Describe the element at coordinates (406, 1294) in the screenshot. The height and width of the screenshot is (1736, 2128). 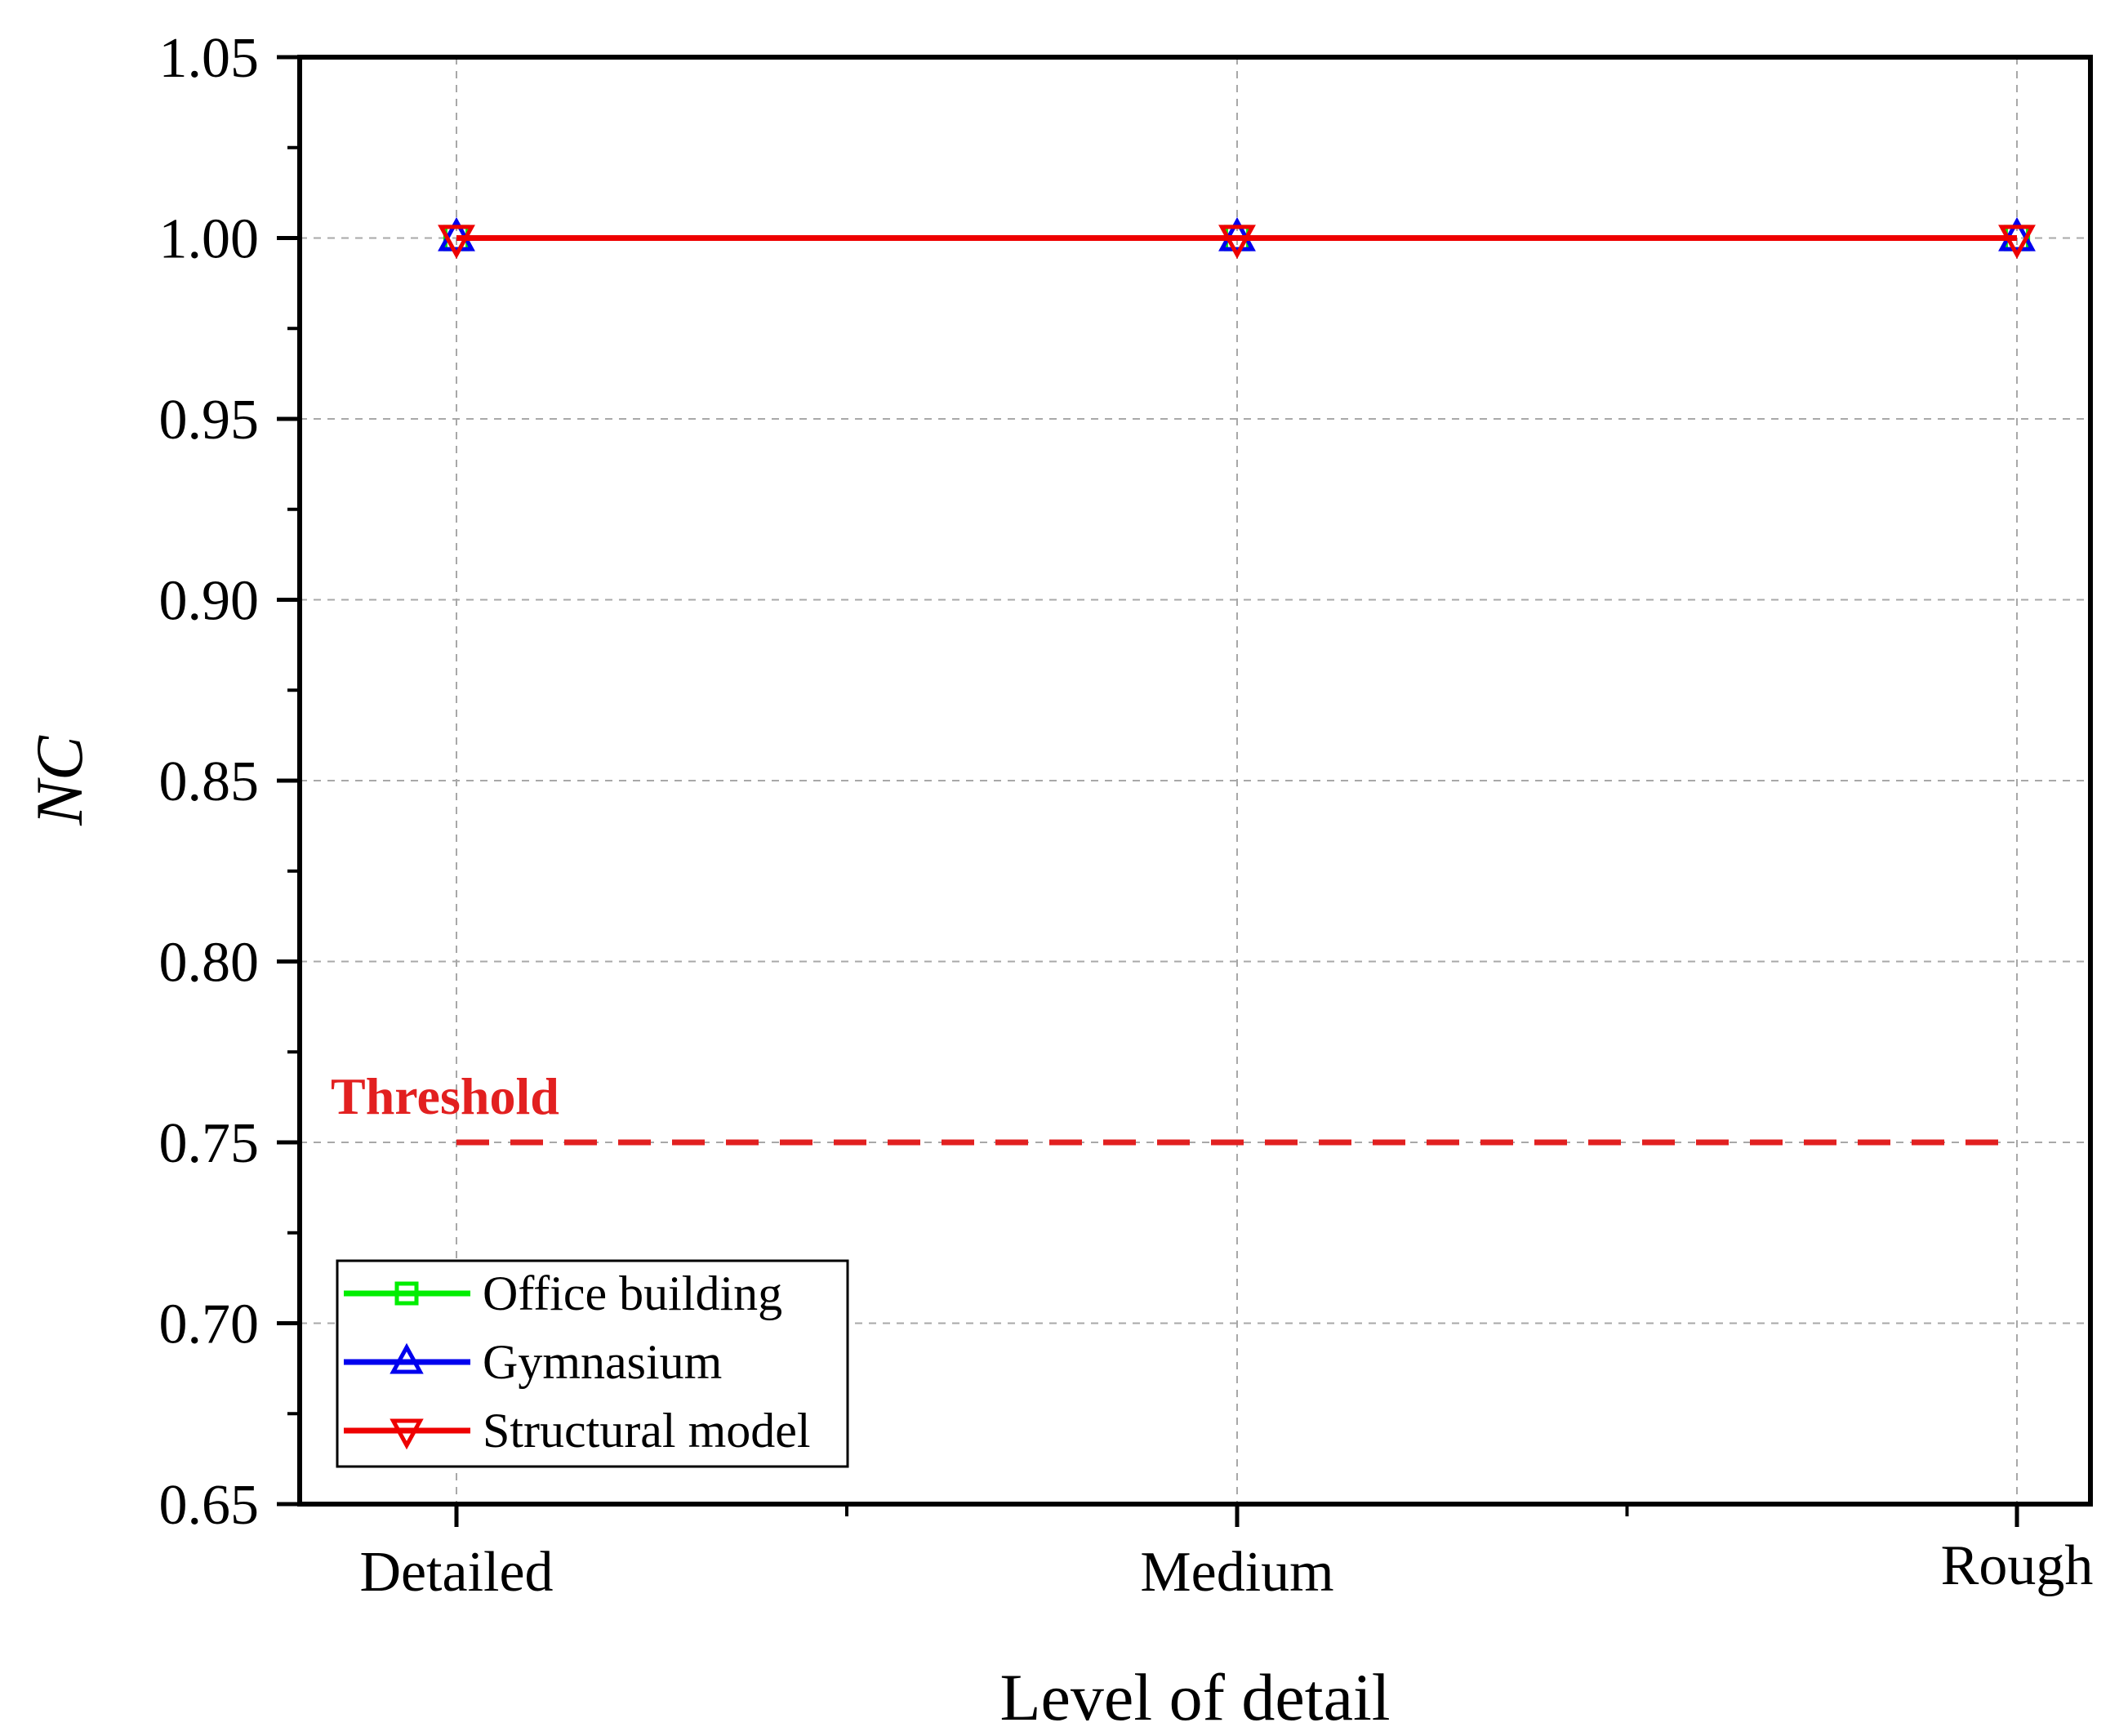
I see `square-marker` at that location.